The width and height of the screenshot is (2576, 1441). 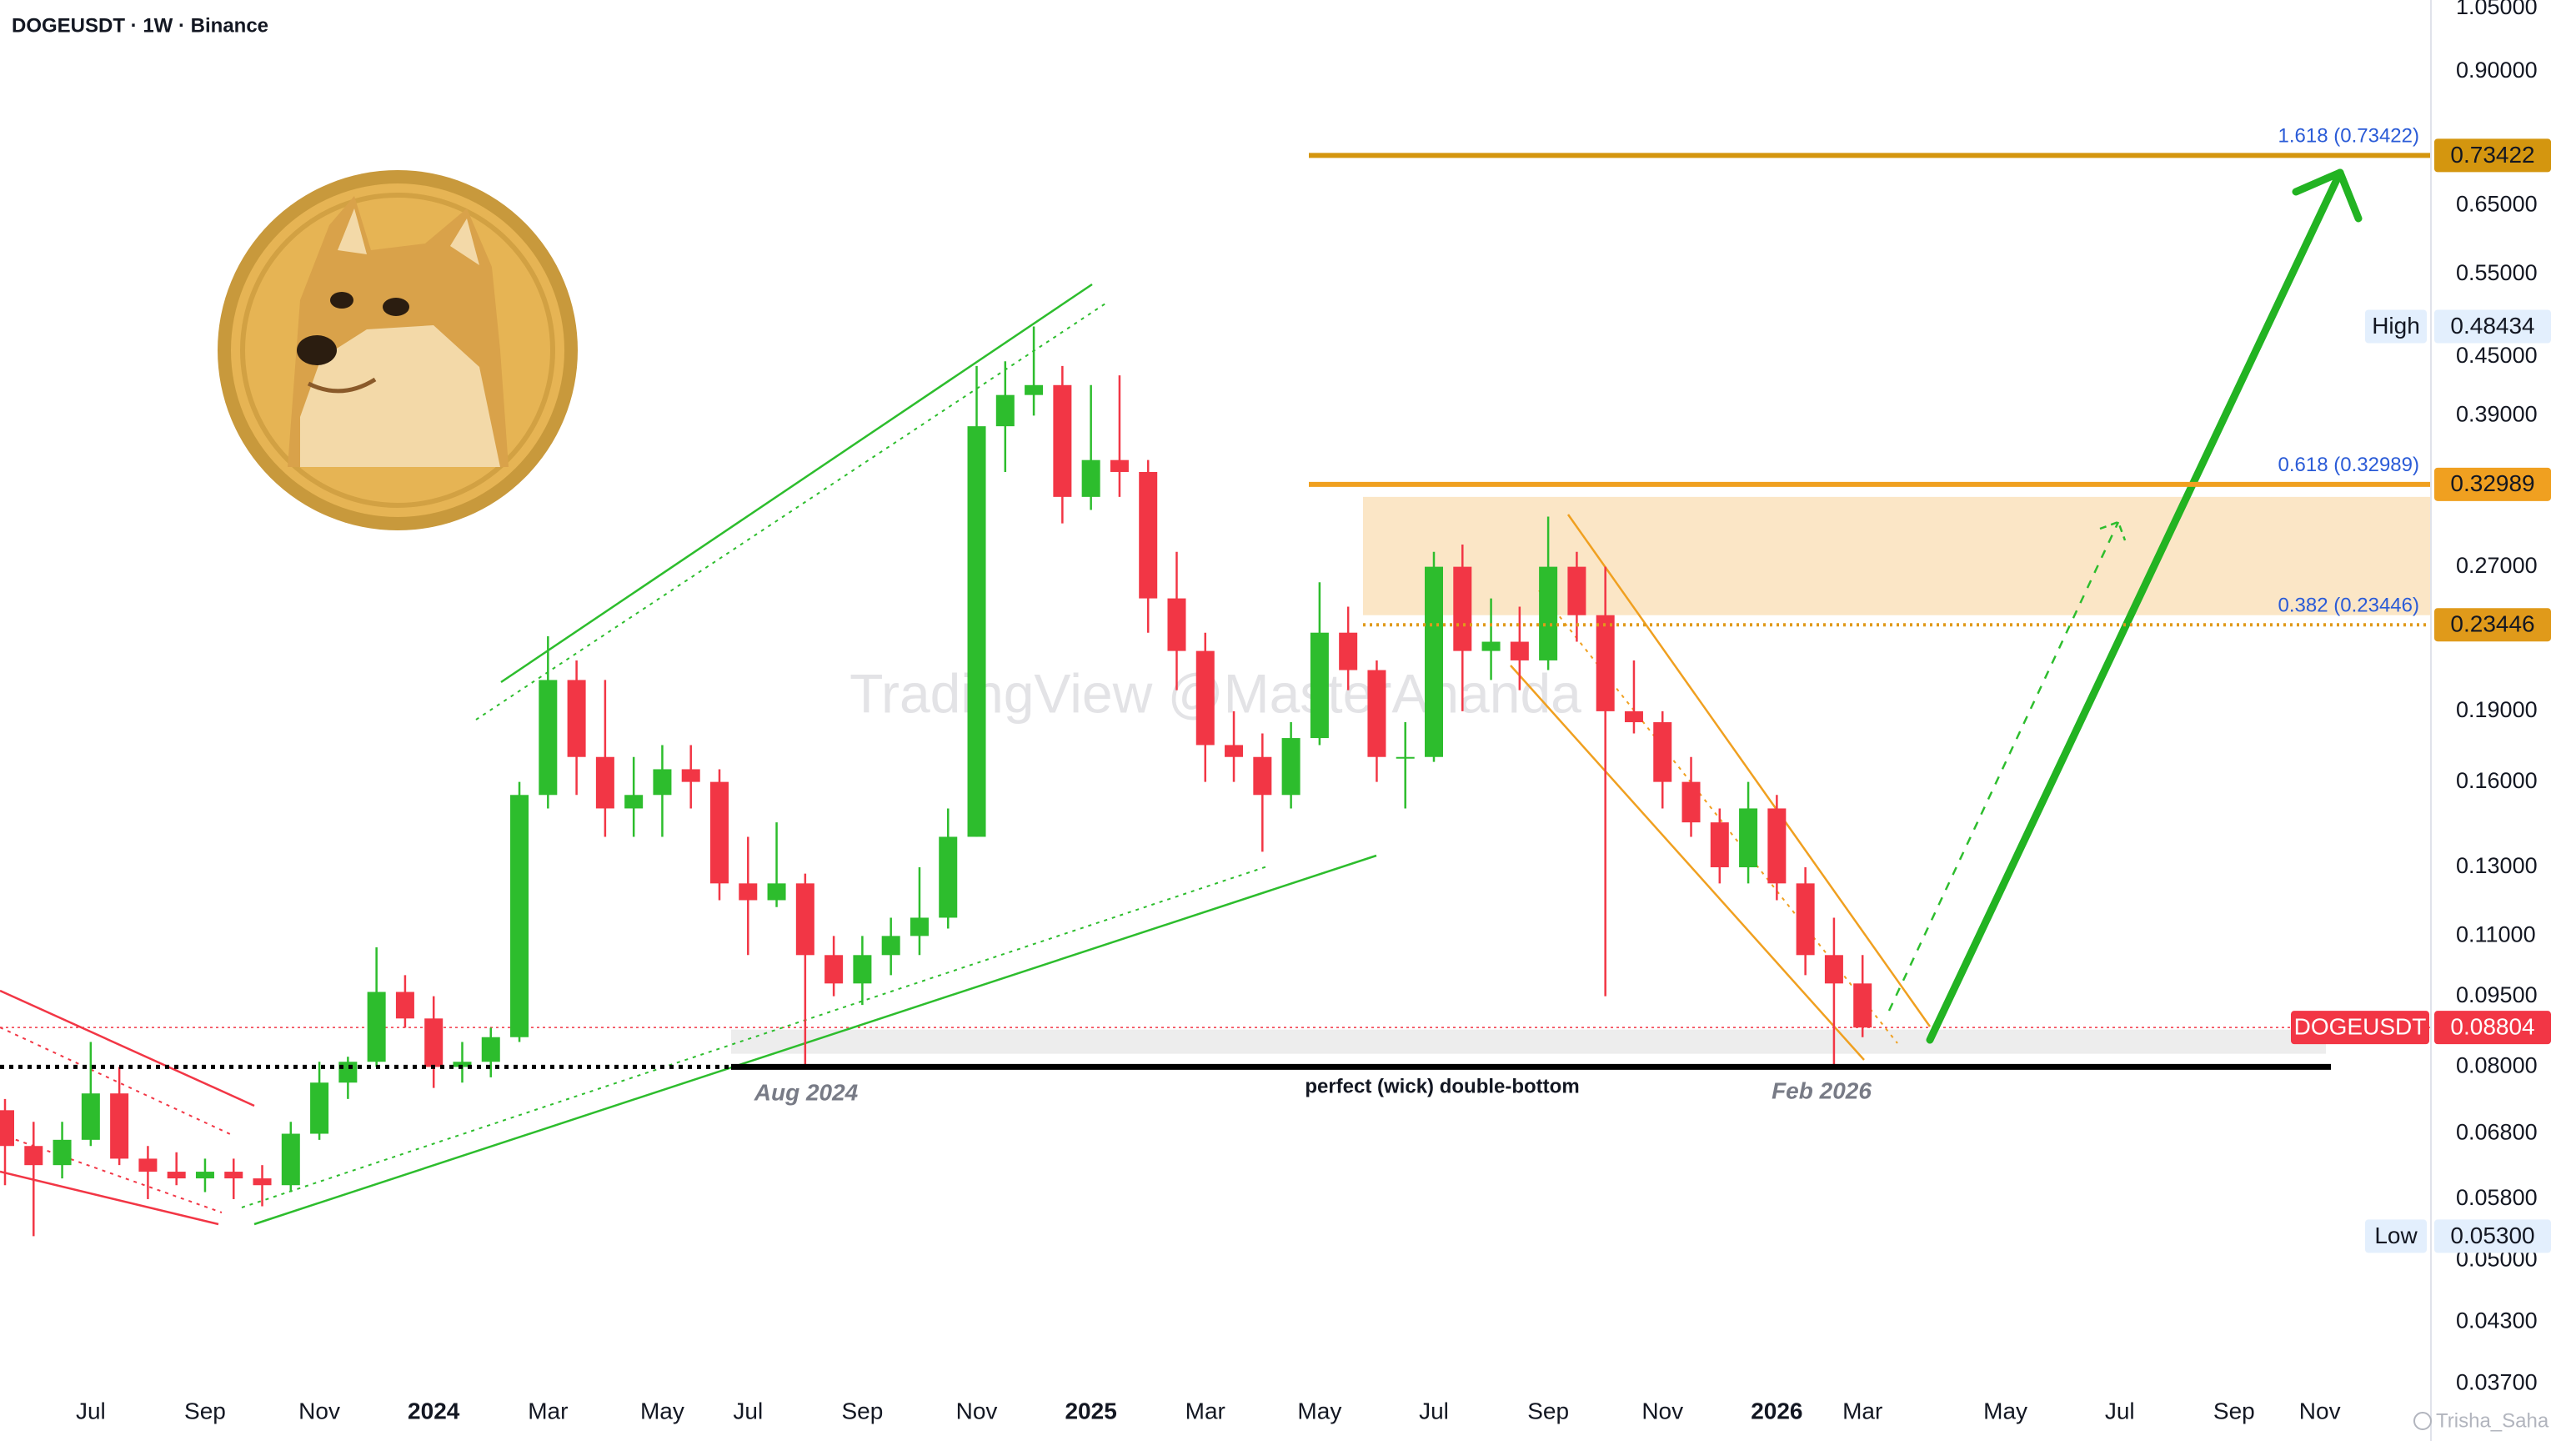 I want to click on y-tick-label: 0.03700, so click(x=2497, y=1382).